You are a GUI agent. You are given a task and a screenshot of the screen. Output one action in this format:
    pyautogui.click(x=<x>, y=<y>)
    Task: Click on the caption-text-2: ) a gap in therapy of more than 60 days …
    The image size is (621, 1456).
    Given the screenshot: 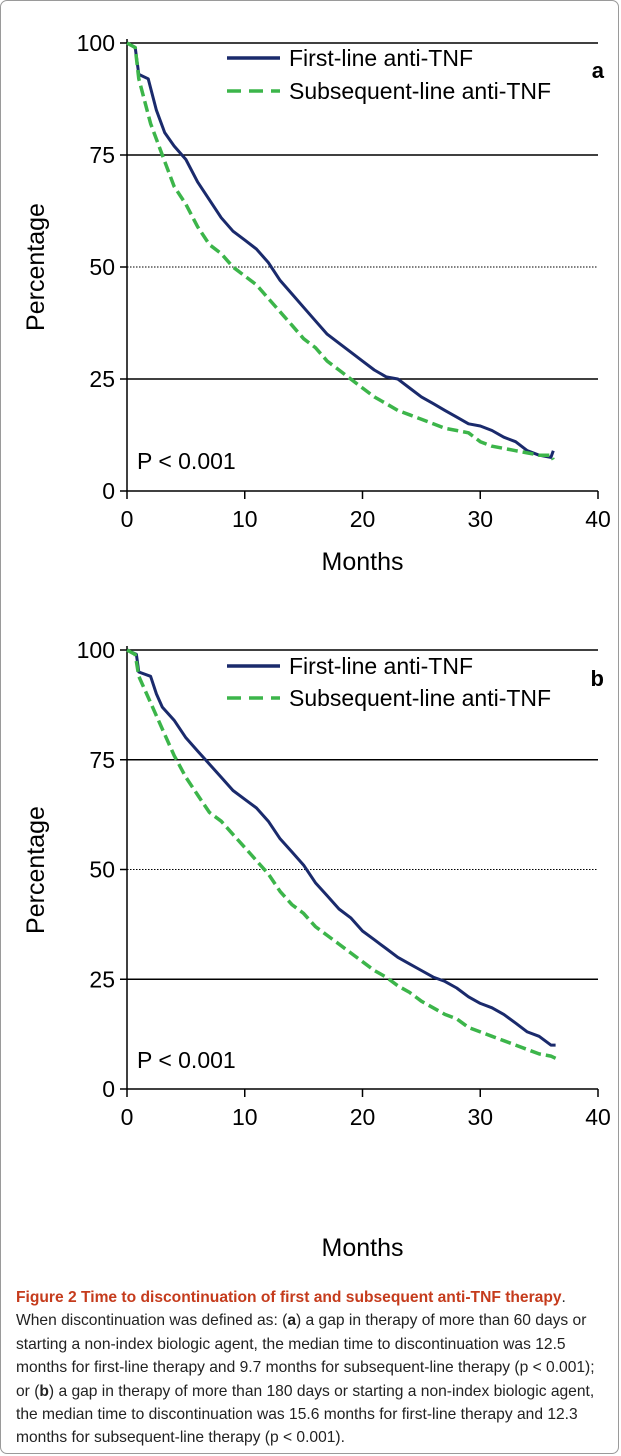 What is the action you would take?
    pyautogui.click(x=305, y=1356)
    